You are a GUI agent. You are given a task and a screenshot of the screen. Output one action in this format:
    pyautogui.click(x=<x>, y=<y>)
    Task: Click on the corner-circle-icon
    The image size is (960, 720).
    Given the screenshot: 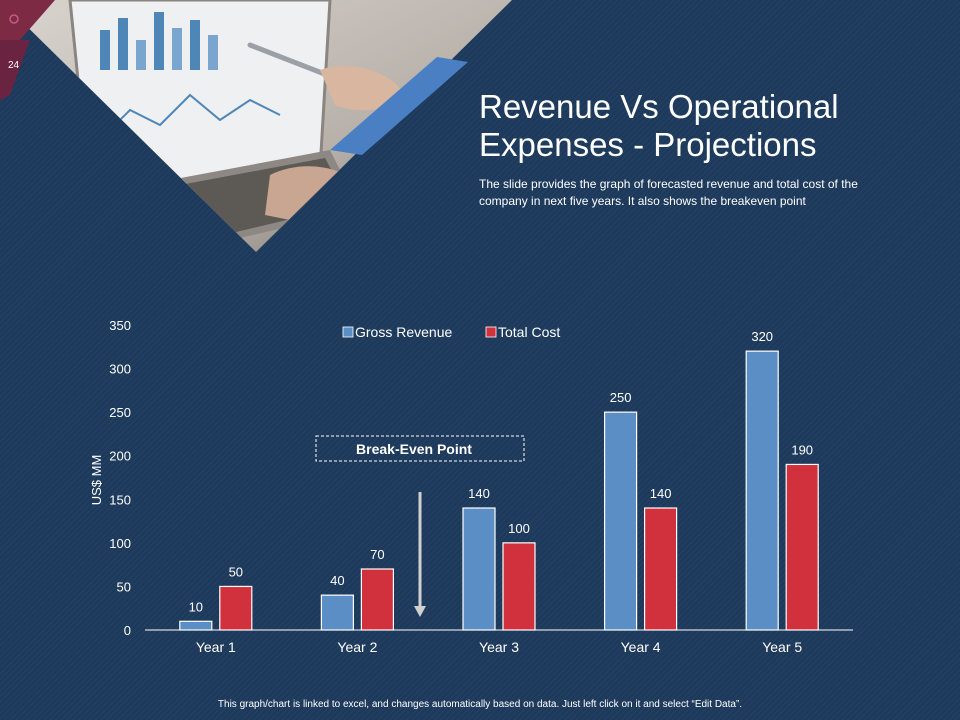 What is the action you would take?
    pyautogui.click(x=14, y=19)
    